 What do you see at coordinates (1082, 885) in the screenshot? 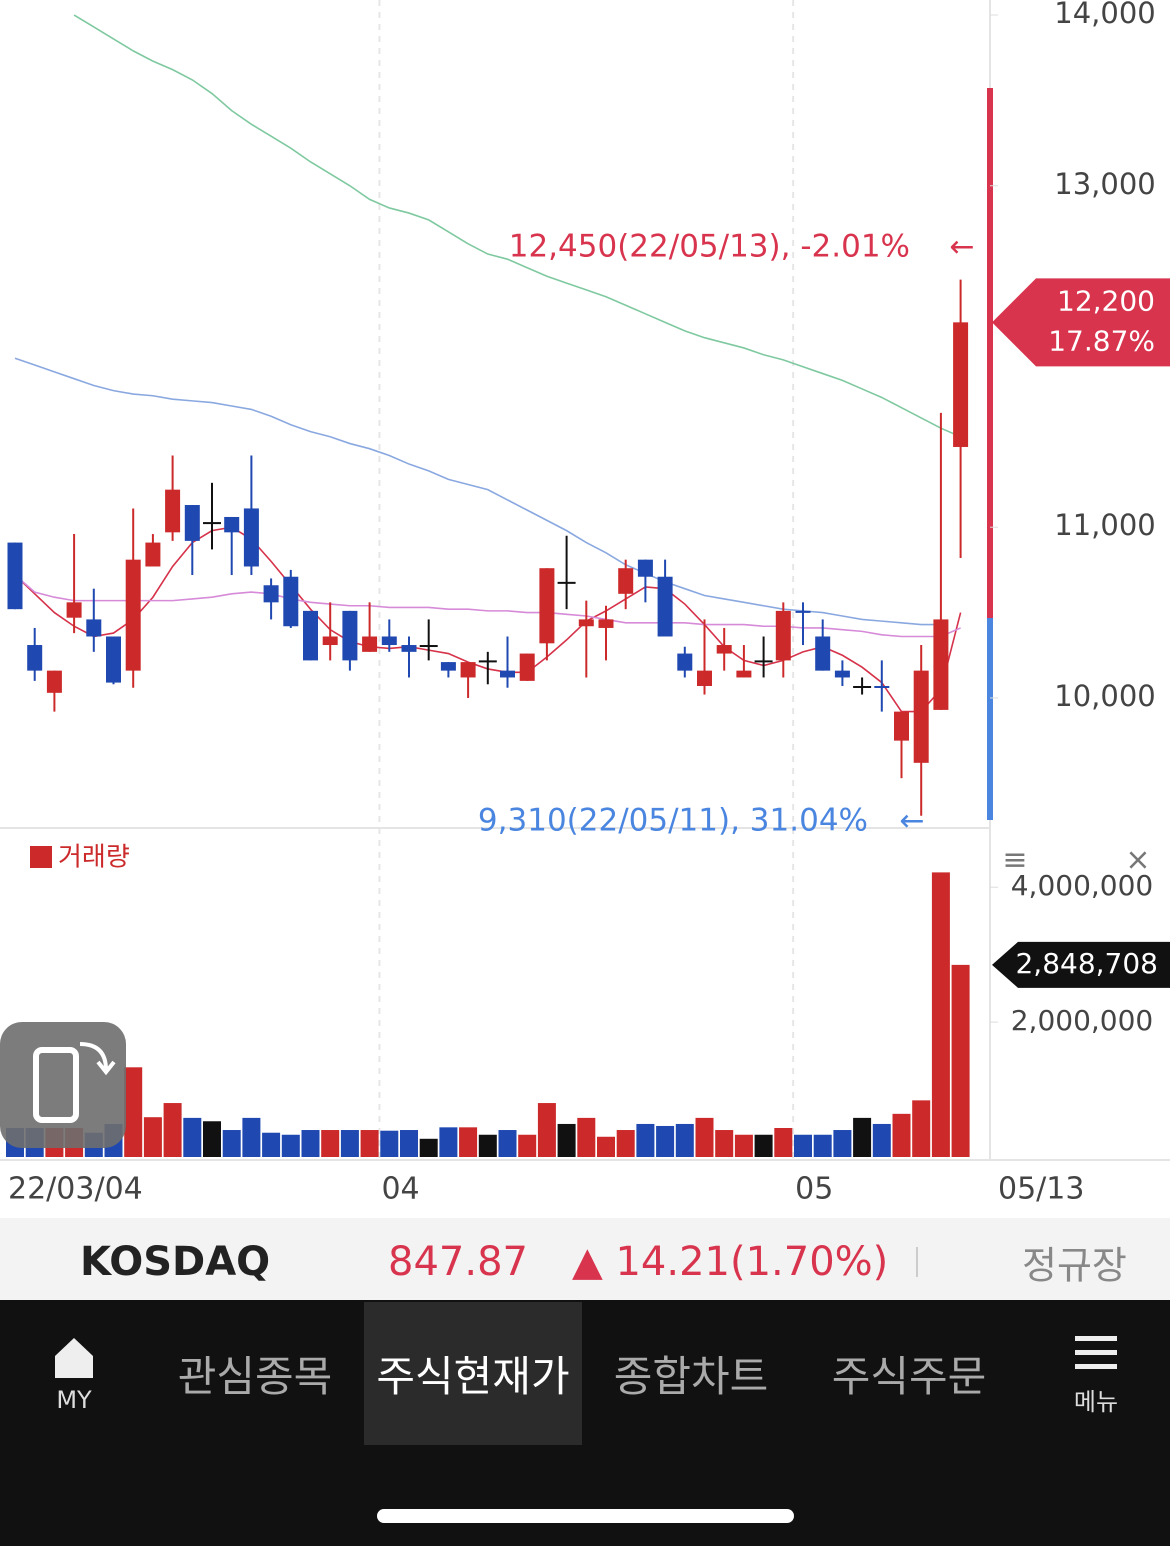
I see `y-tick-label: 4,000,000` at bounding box center [1082, 885].